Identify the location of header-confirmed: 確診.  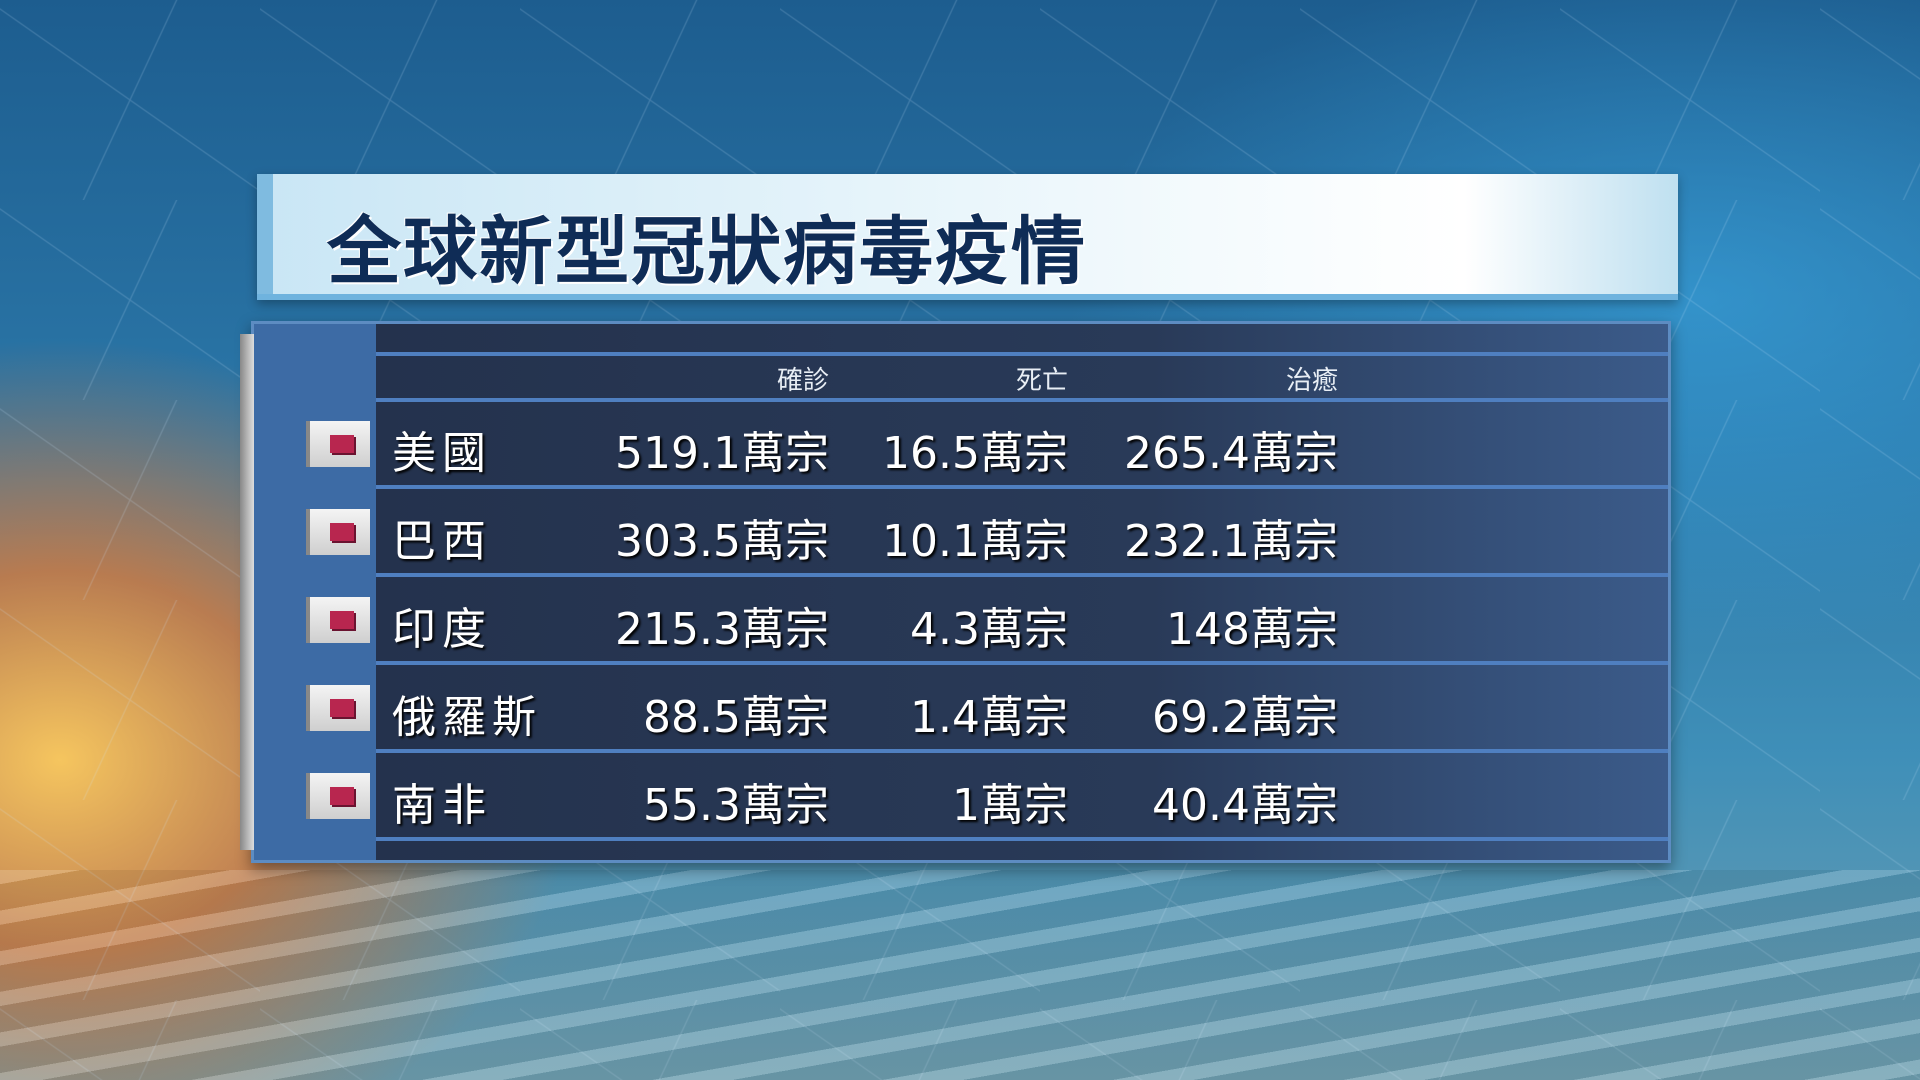
(802, 381).